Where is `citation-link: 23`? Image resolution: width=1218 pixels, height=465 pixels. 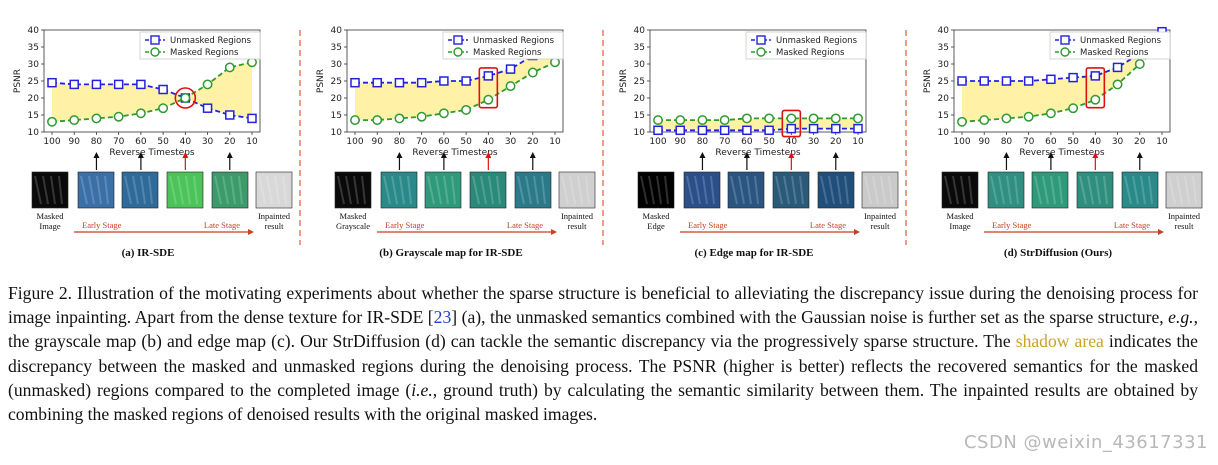
citation-link: 23 is located at coordinates (442, 317).